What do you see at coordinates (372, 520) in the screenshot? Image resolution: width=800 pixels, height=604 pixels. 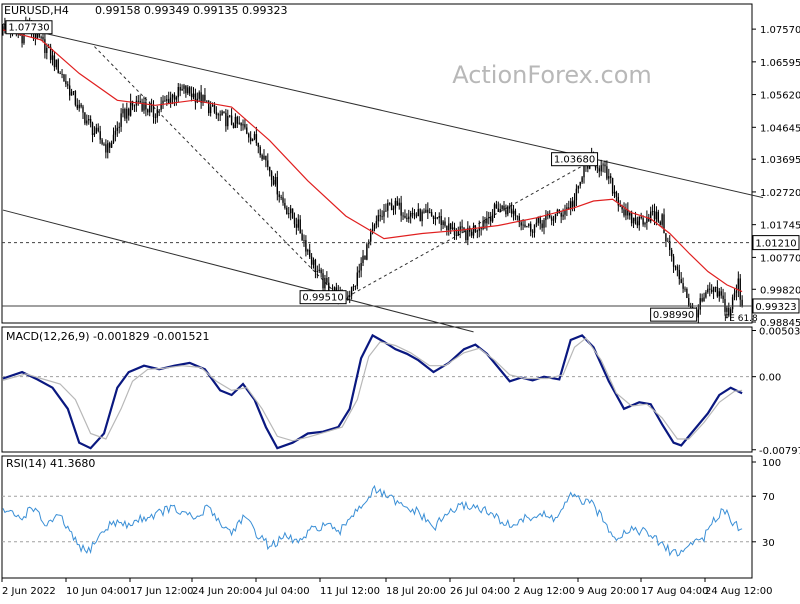 I see `rsi-line` at bounding box center [372, 520].